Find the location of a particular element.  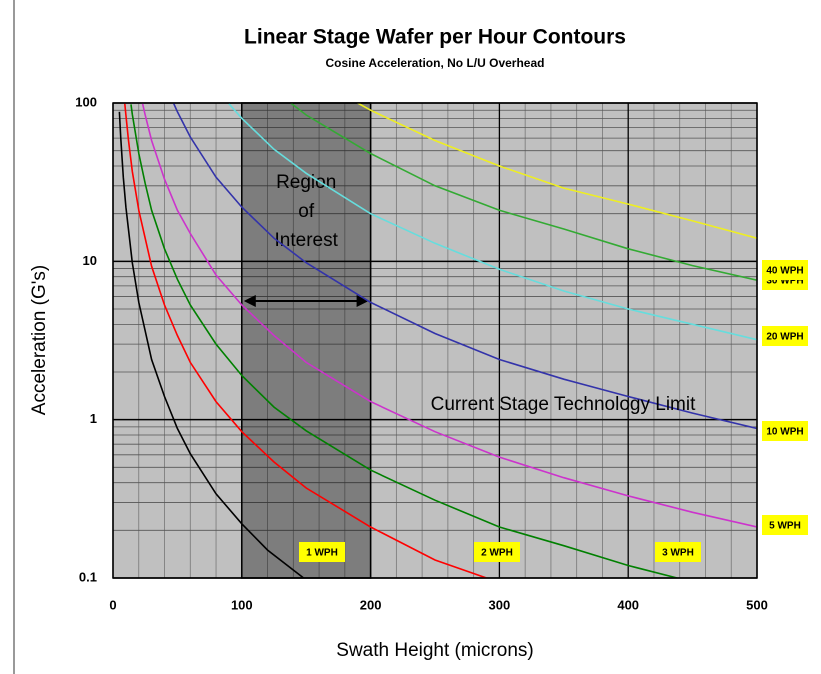

x-tick-label: 500 is located at coordinates (757, 604).